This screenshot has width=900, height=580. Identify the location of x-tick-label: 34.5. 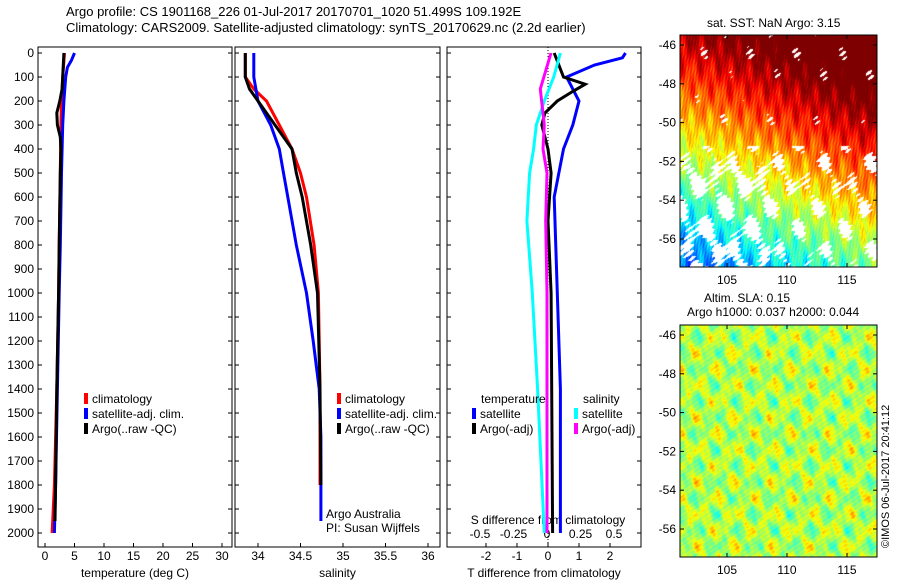
(301, 556).